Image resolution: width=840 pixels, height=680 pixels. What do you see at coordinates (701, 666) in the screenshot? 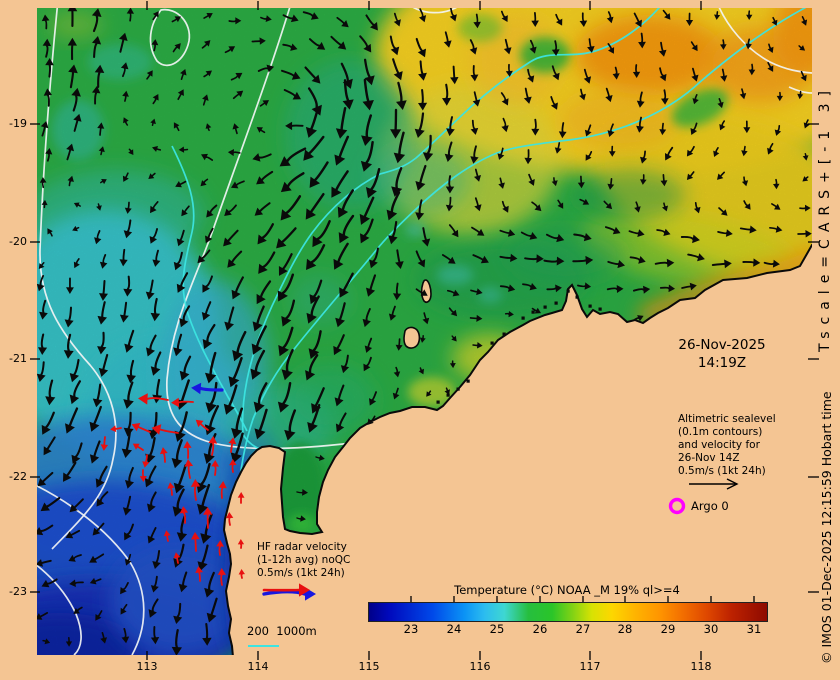
I see `lon-tick-label: 118` at bounding box center [701, 666].